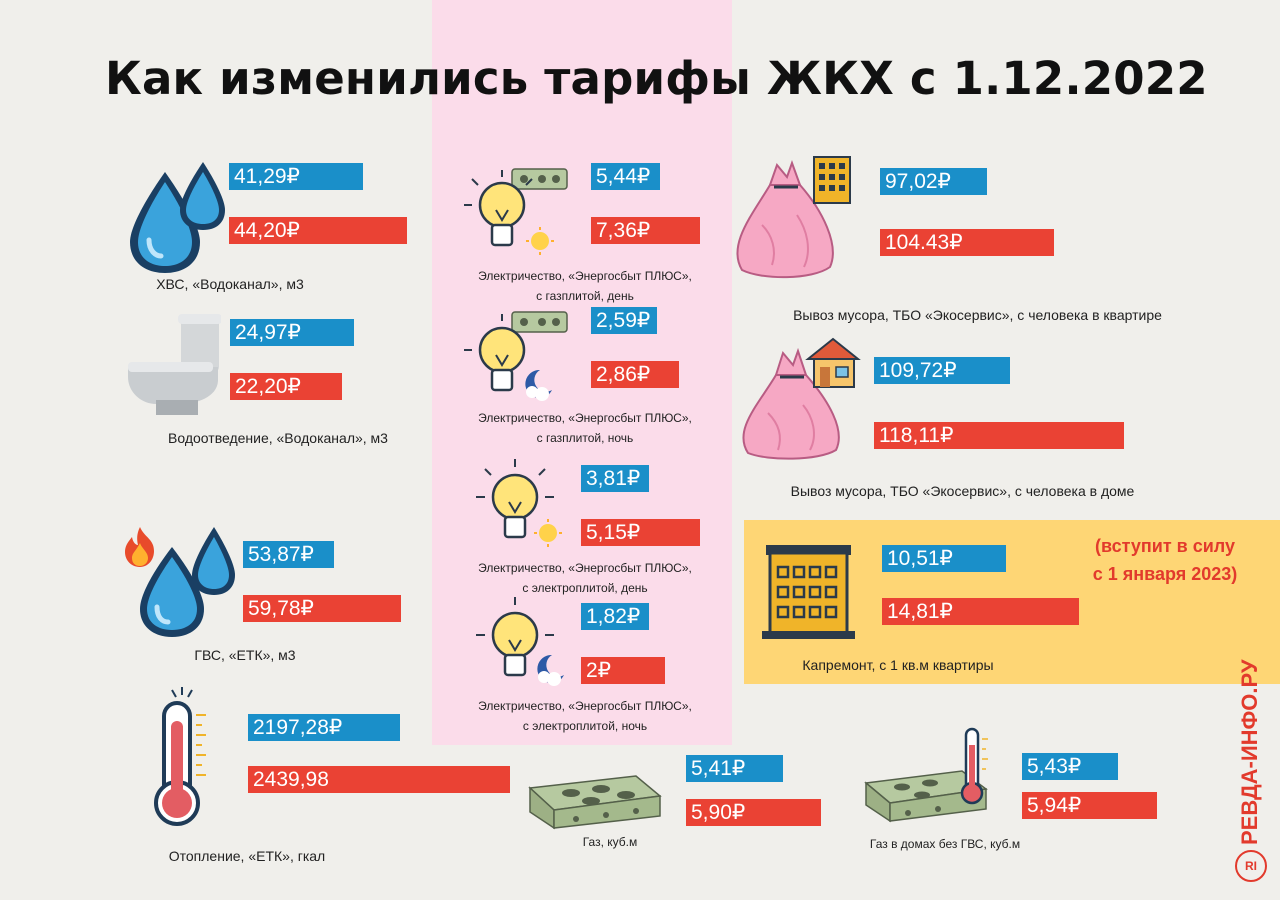 Image resolution: width=1280 pixels, height=900 pixels. Describe the element at coordinates (322, 608) in the screenshot. I see `gvs-new-price: 59,78₽` at that location.